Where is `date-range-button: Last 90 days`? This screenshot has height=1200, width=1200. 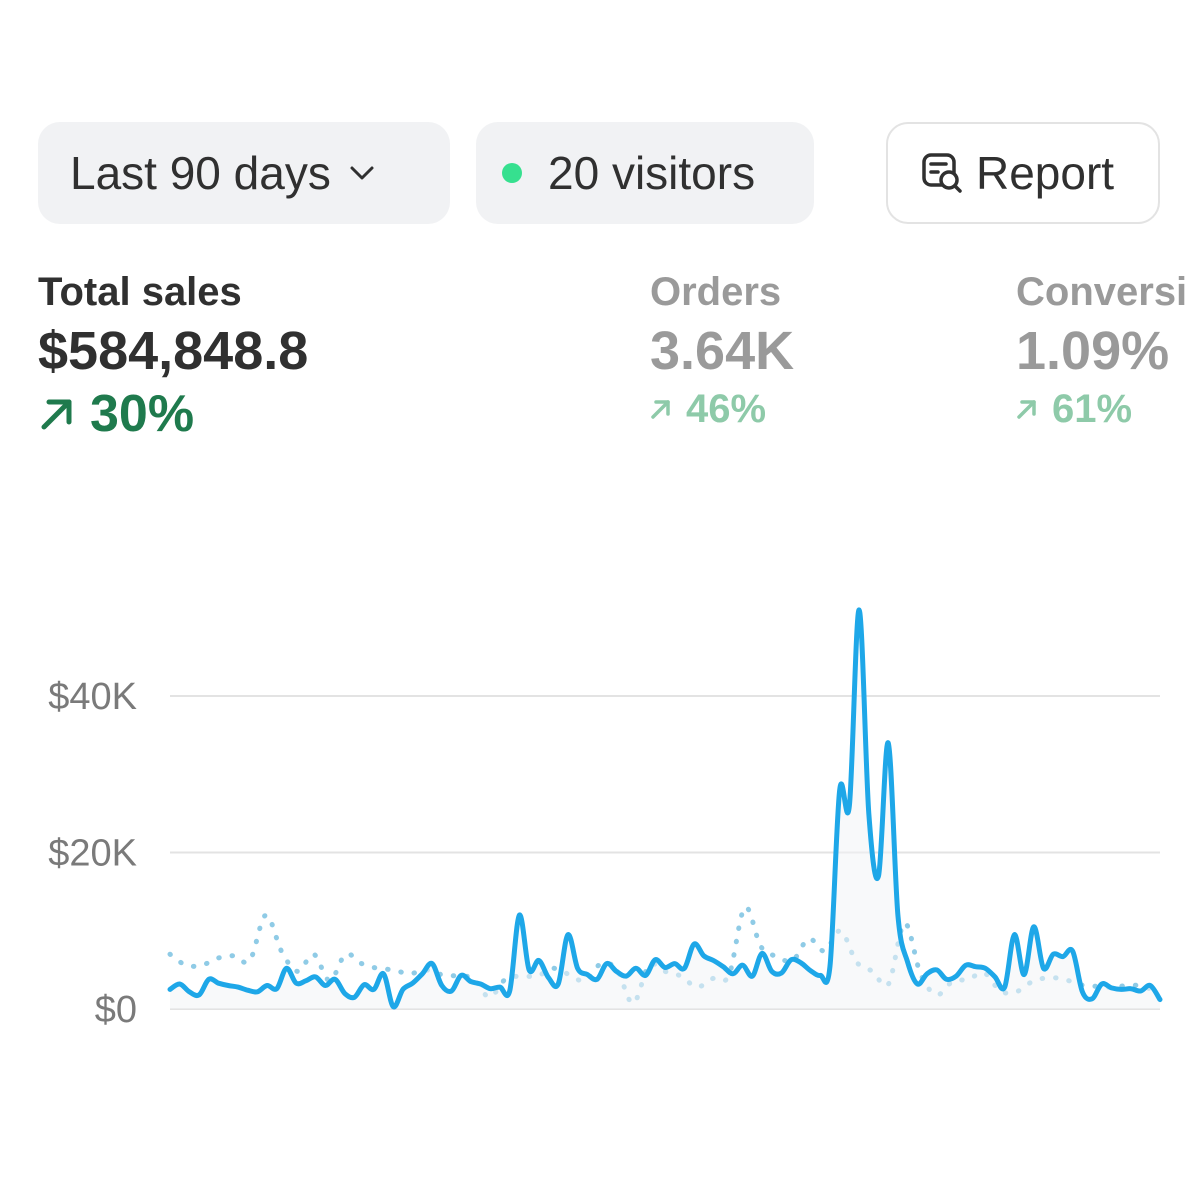
date-range-button: Last 90 days is located at coordinates (244, 173).